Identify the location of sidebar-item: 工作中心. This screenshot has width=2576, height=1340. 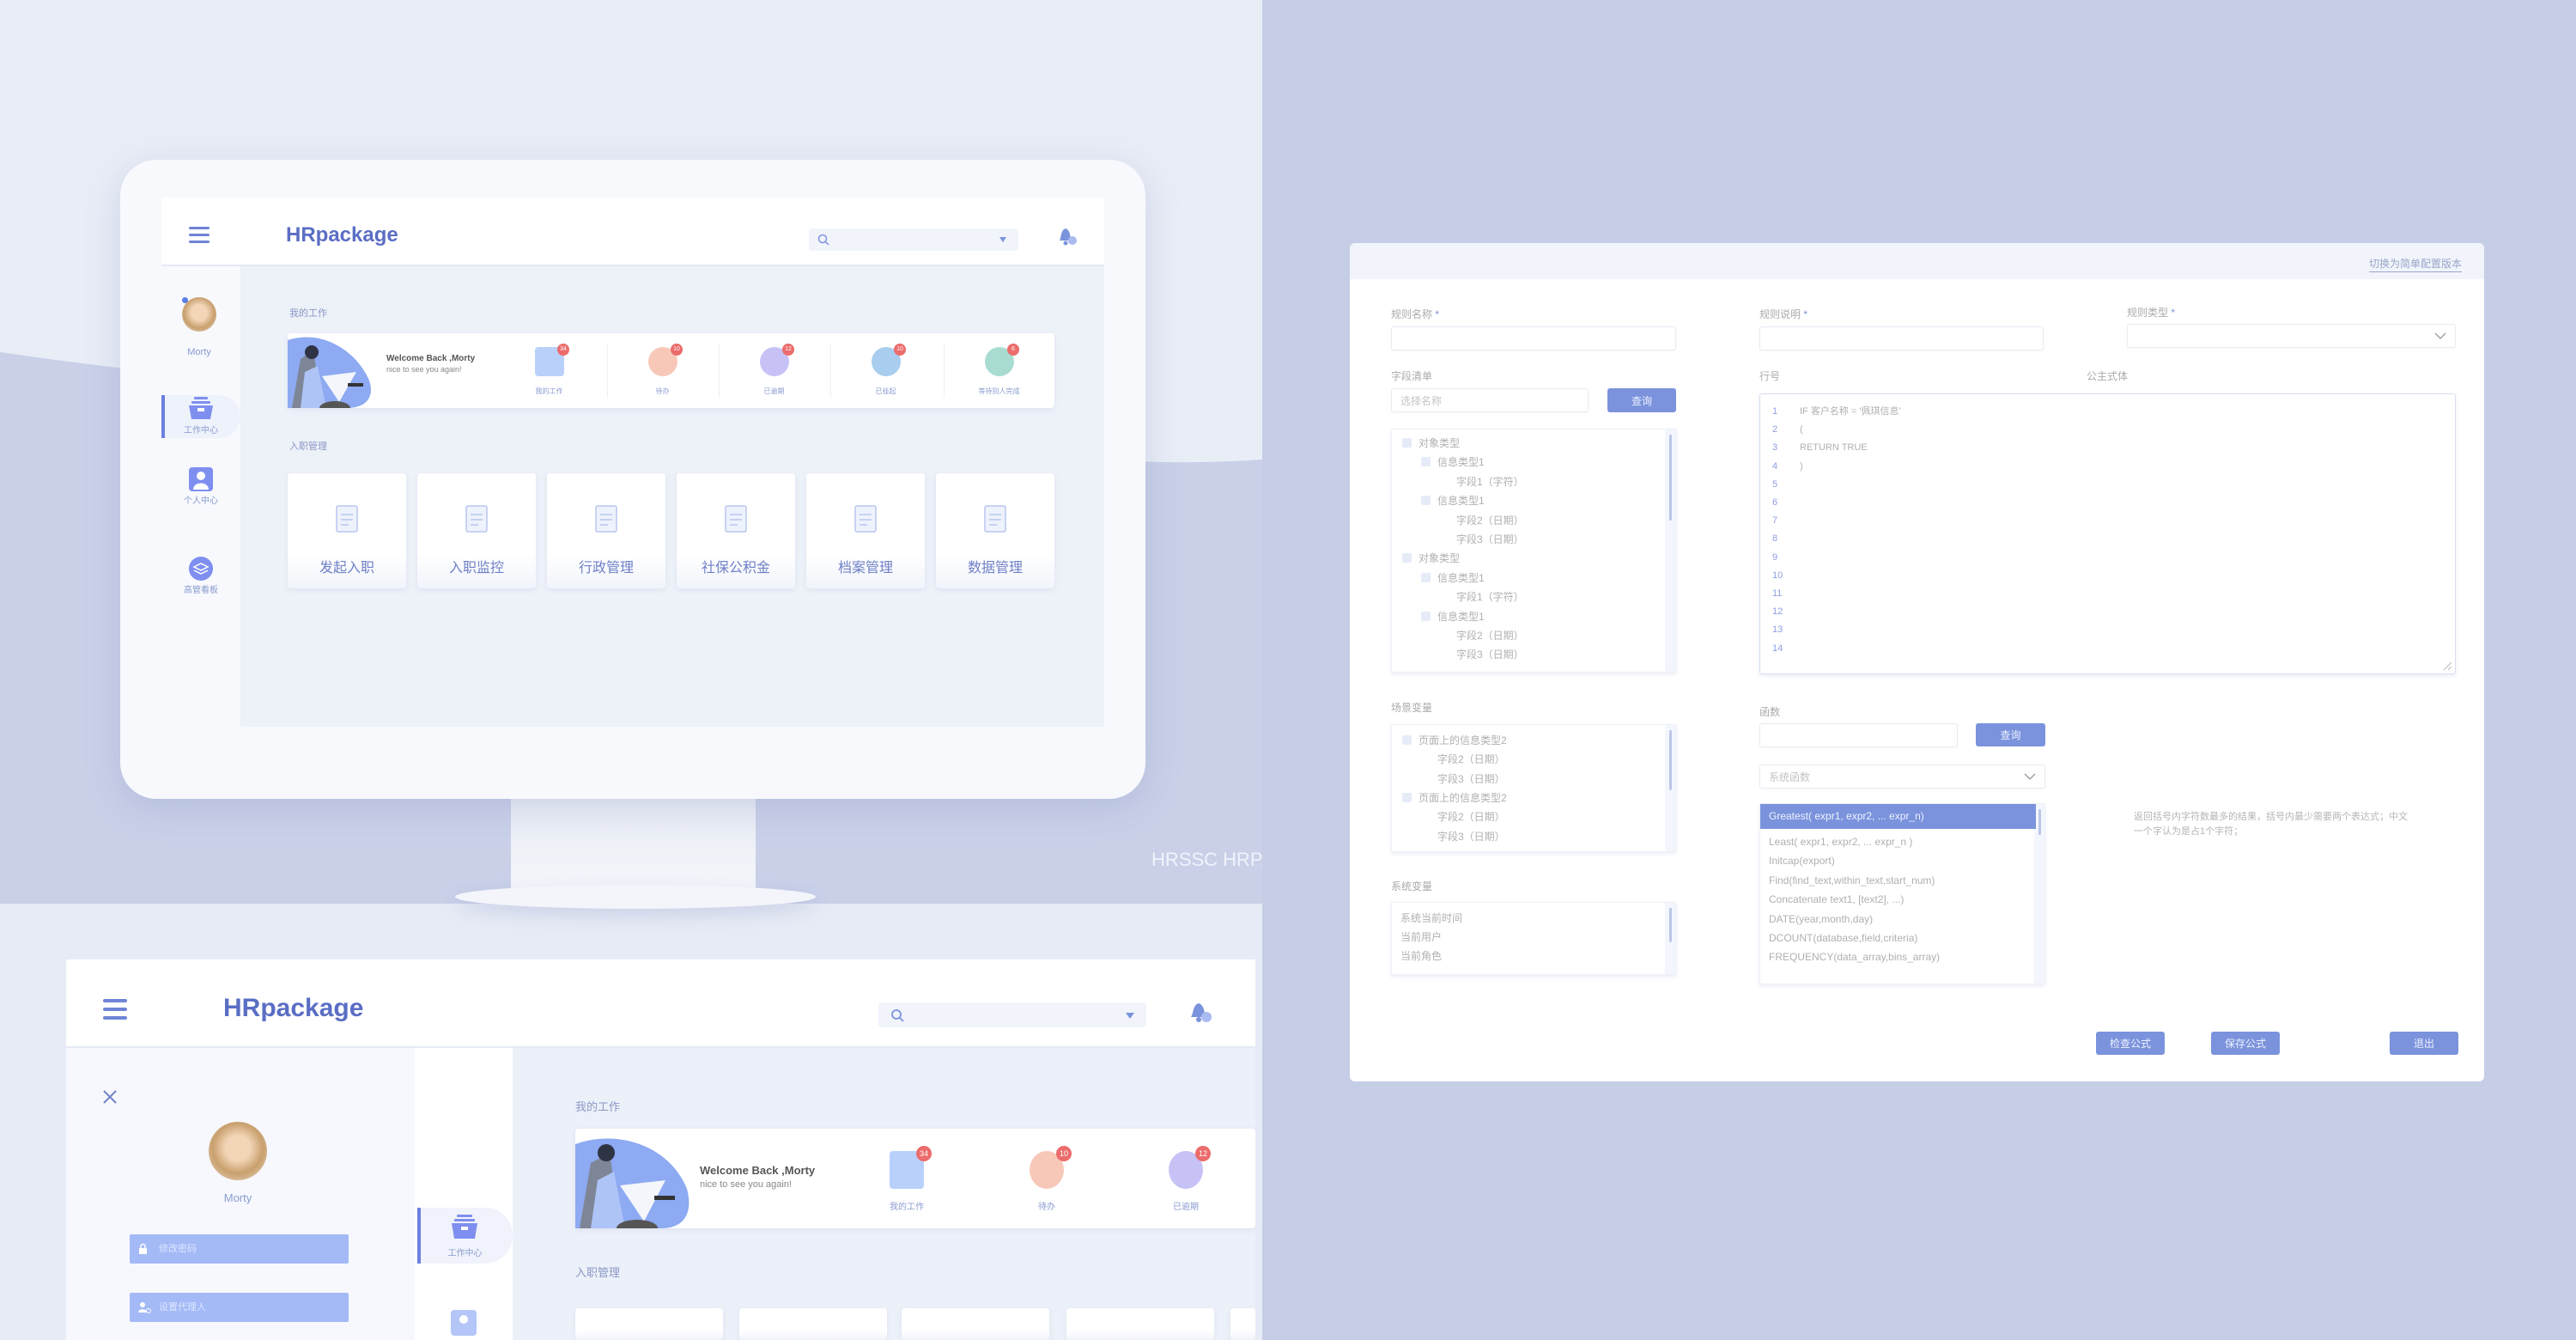
(201, 416).